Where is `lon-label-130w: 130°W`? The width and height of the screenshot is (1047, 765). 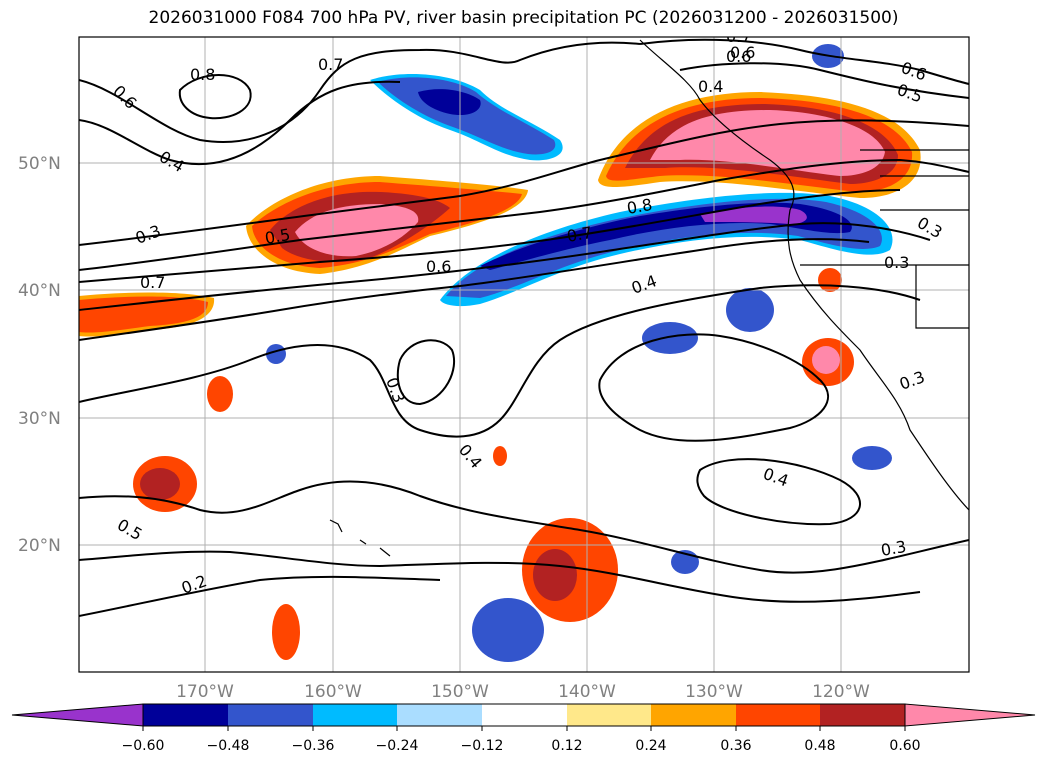
lon-label-130w: 130°W is located at coordinates (714, 692).